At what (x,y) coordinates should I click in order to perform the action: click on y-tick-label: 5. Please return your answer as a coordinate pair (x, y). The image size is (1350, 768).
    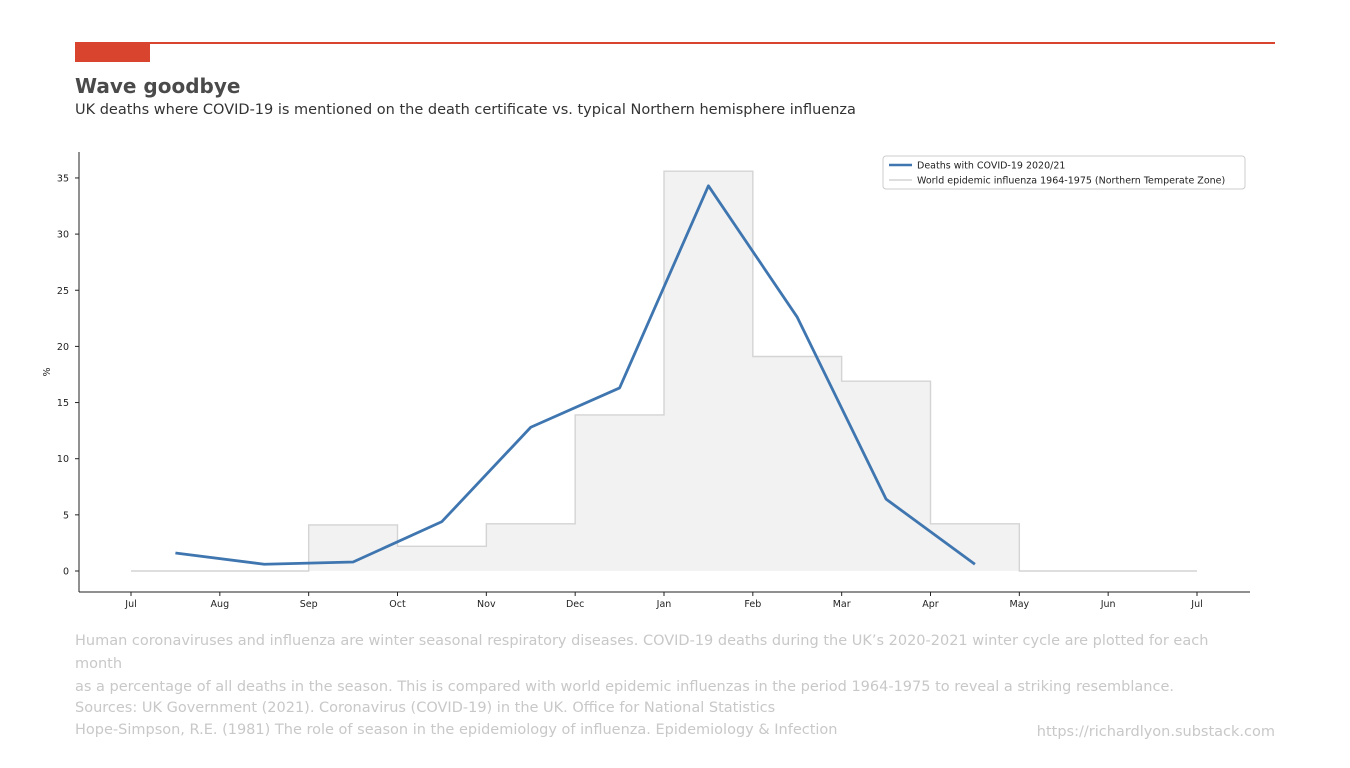
    Looking at the image, I should click on (66, 515).